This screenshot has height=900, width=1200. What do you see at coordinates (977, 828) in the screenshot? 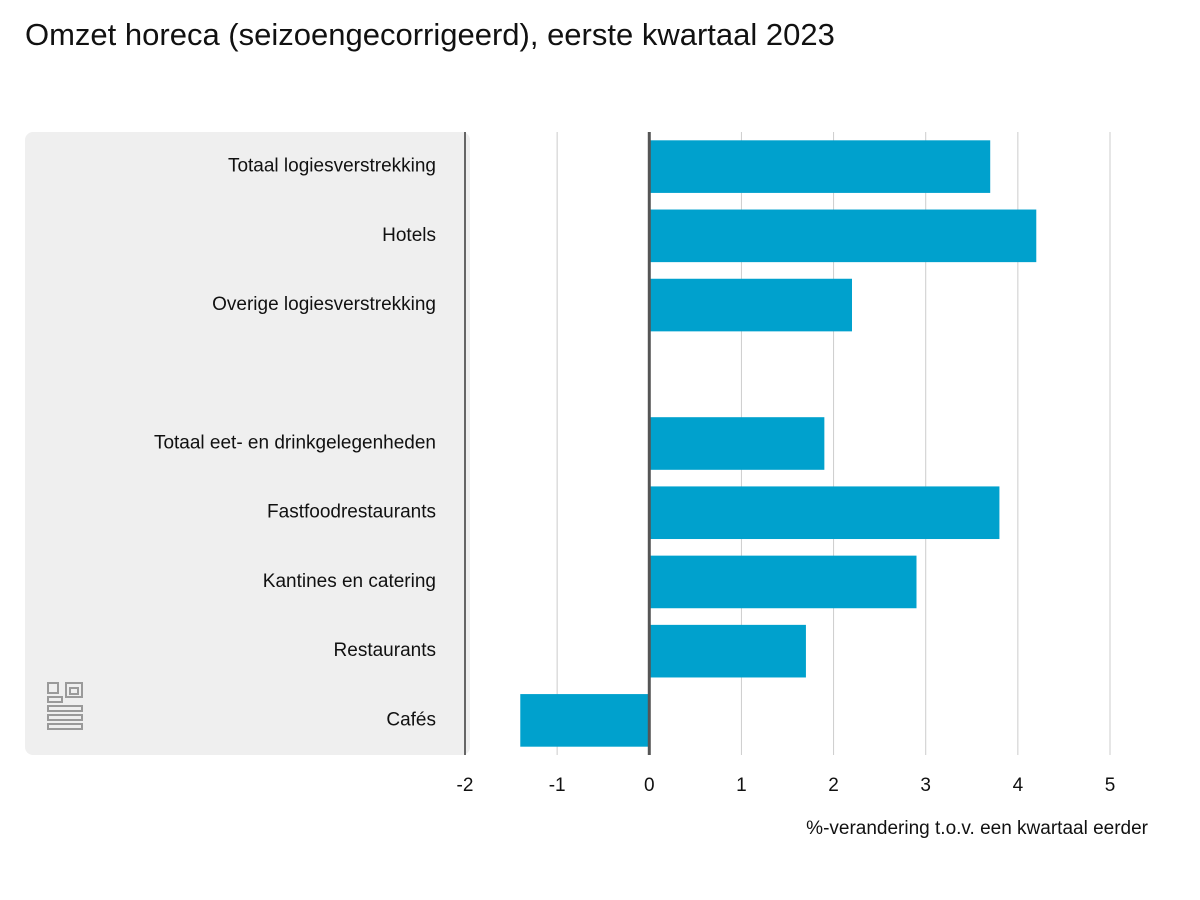
I see `x-axis-label: %-verandering t.o.v. een kwartaal eerder` at bounding box center [977, 828].